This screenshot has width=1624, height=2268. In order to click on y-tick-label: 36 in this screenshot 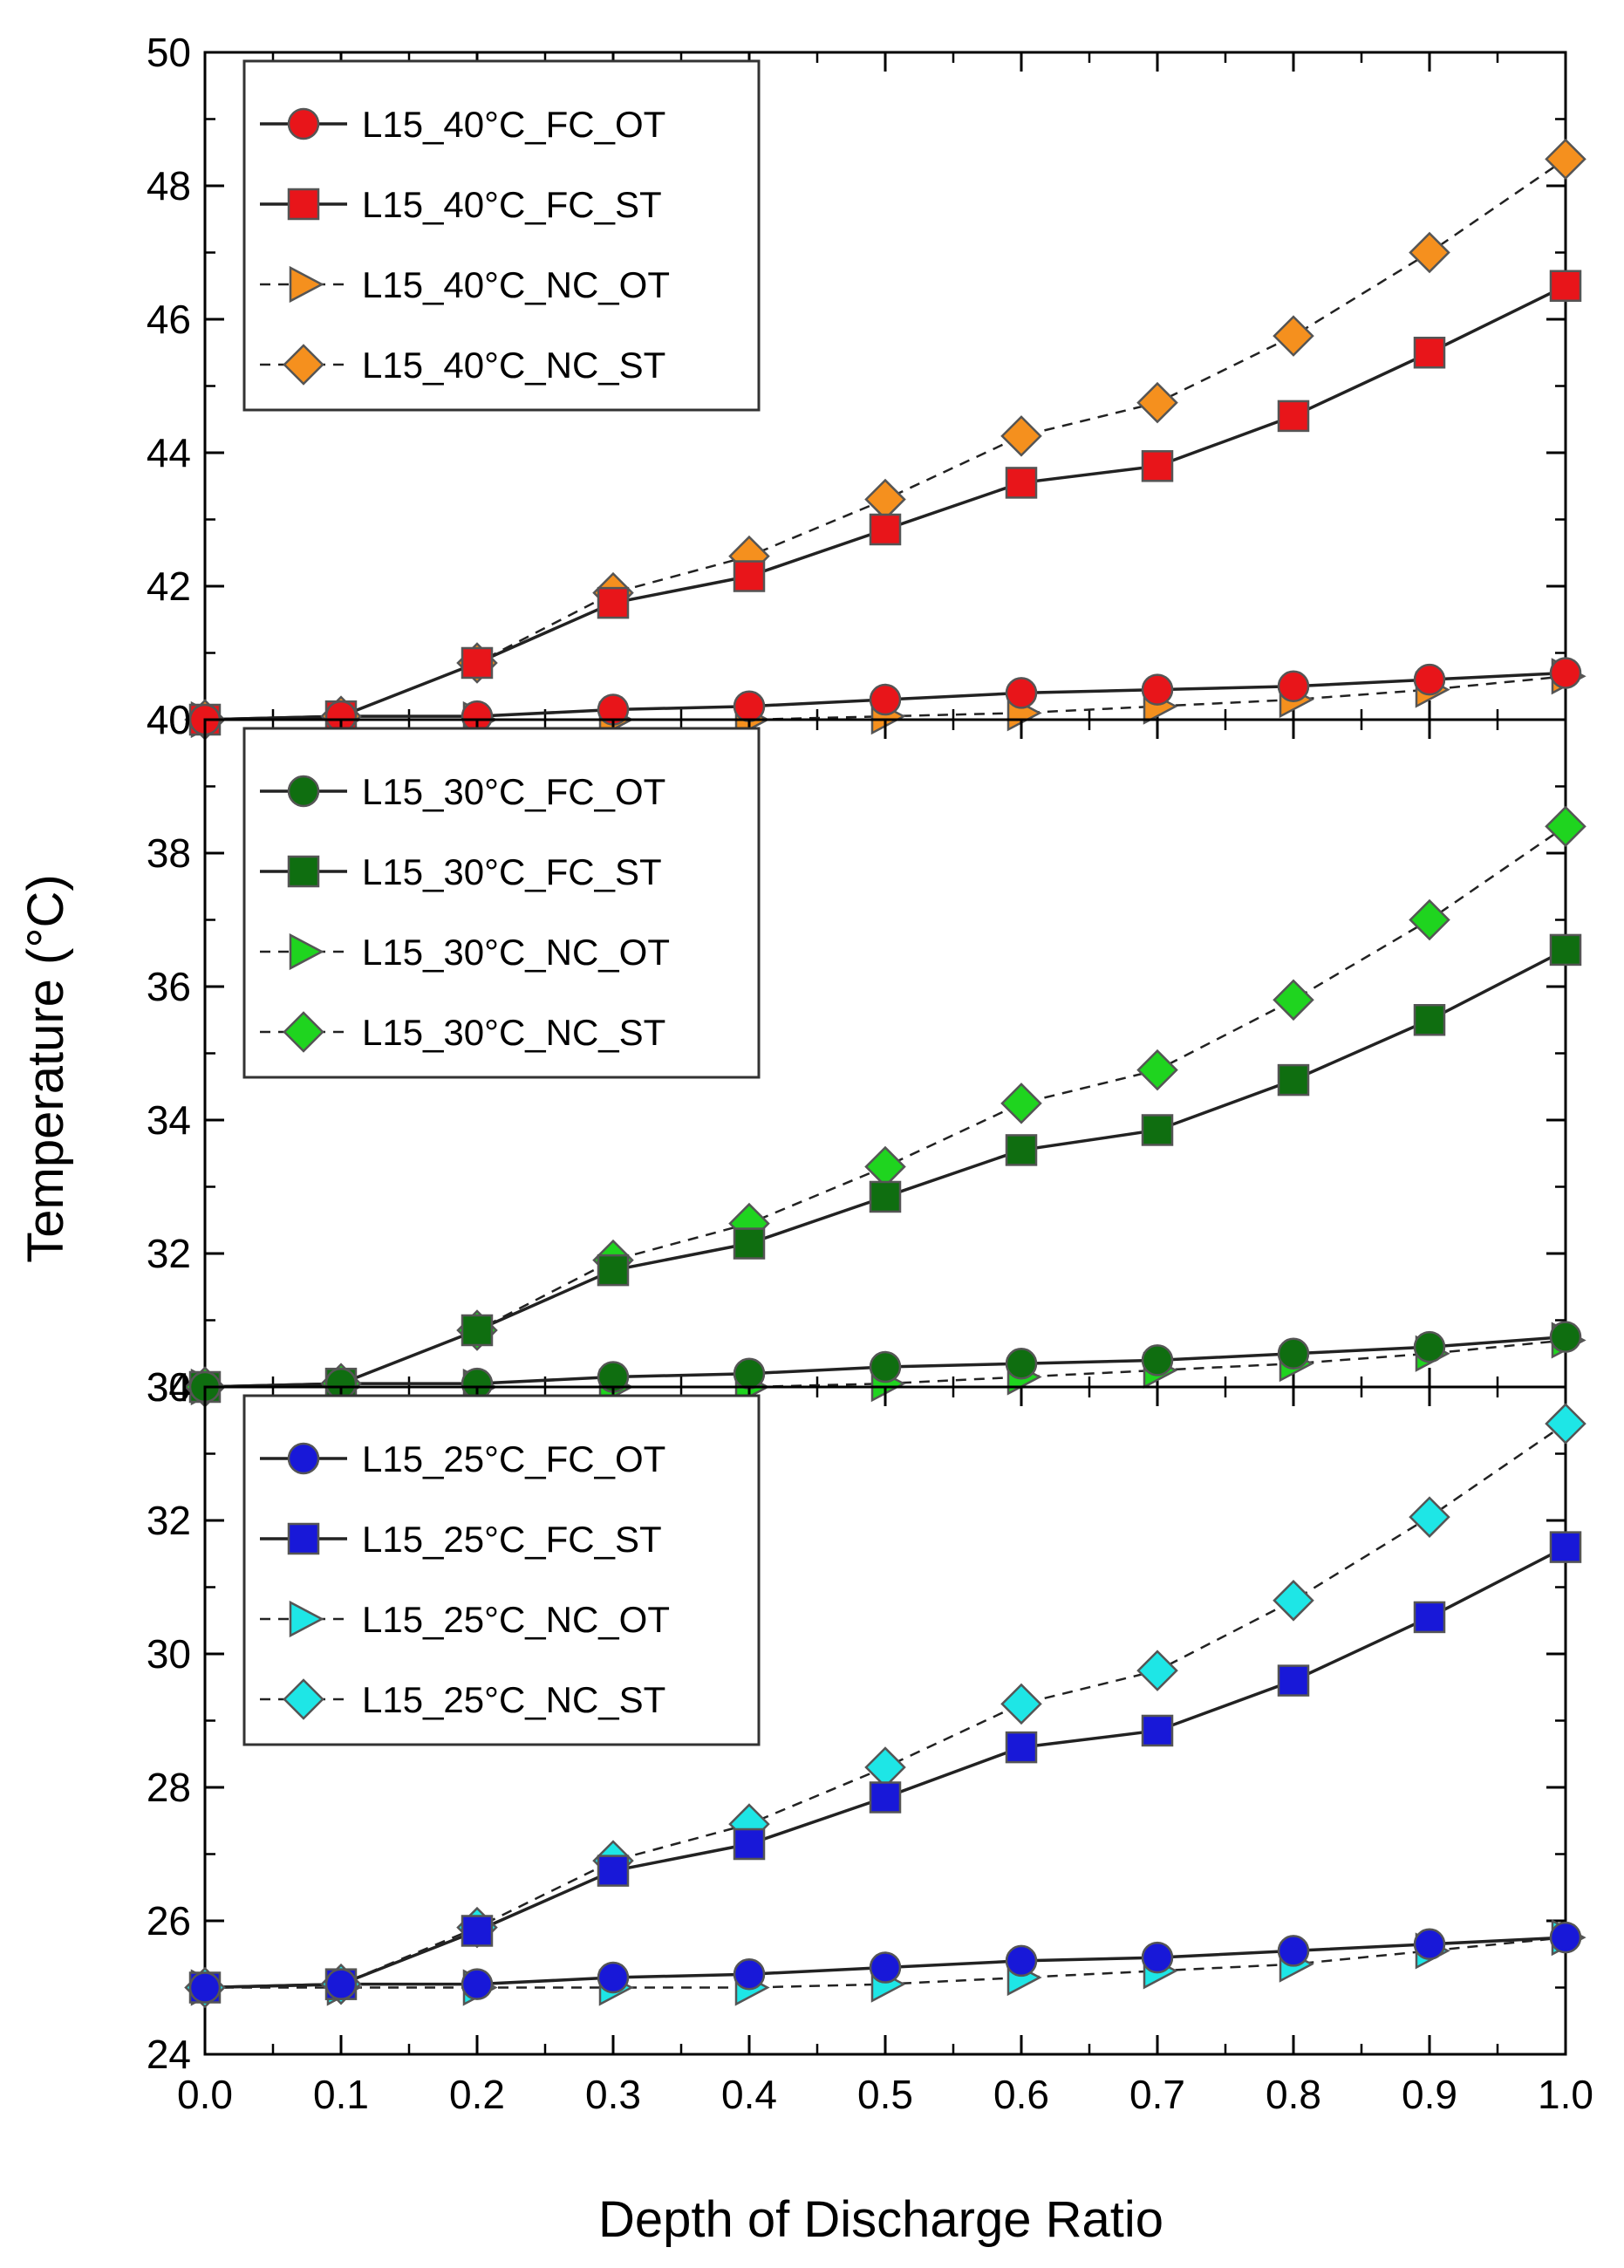, I will do `click(169, 987)`.